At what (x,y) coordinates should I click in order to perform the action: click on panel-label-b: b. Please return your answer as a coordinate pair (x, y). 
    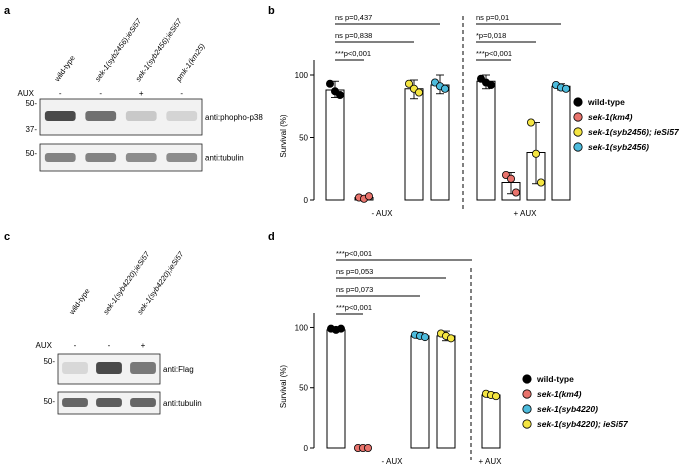
    Looking at the image, I should click on (271, 11).